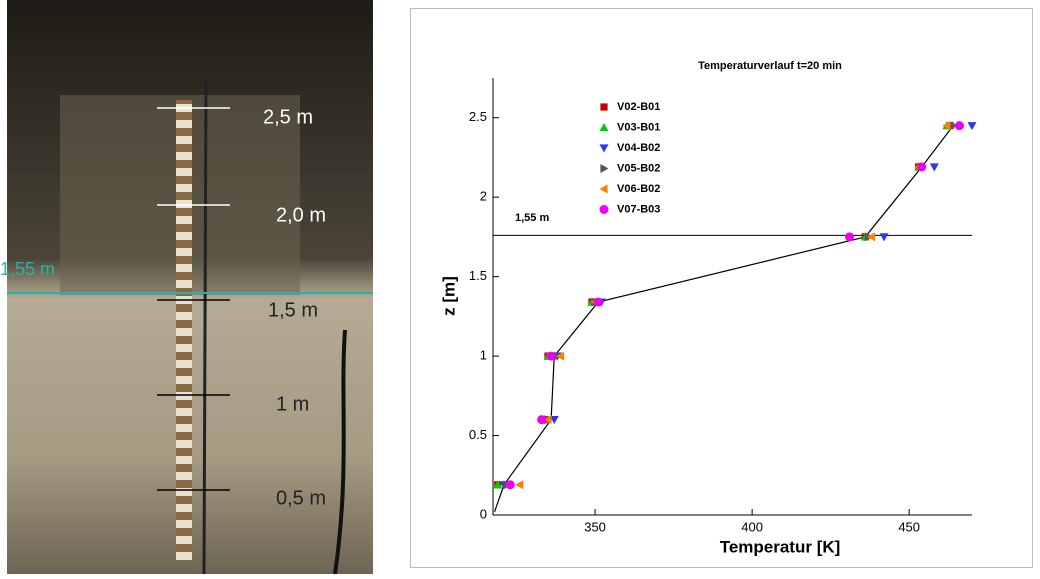 This screenshot has width=1040, height=579. Describe the element at coordinates (532, 218) in the screenshot. I see `reference-label: 1,55 m` at that location.